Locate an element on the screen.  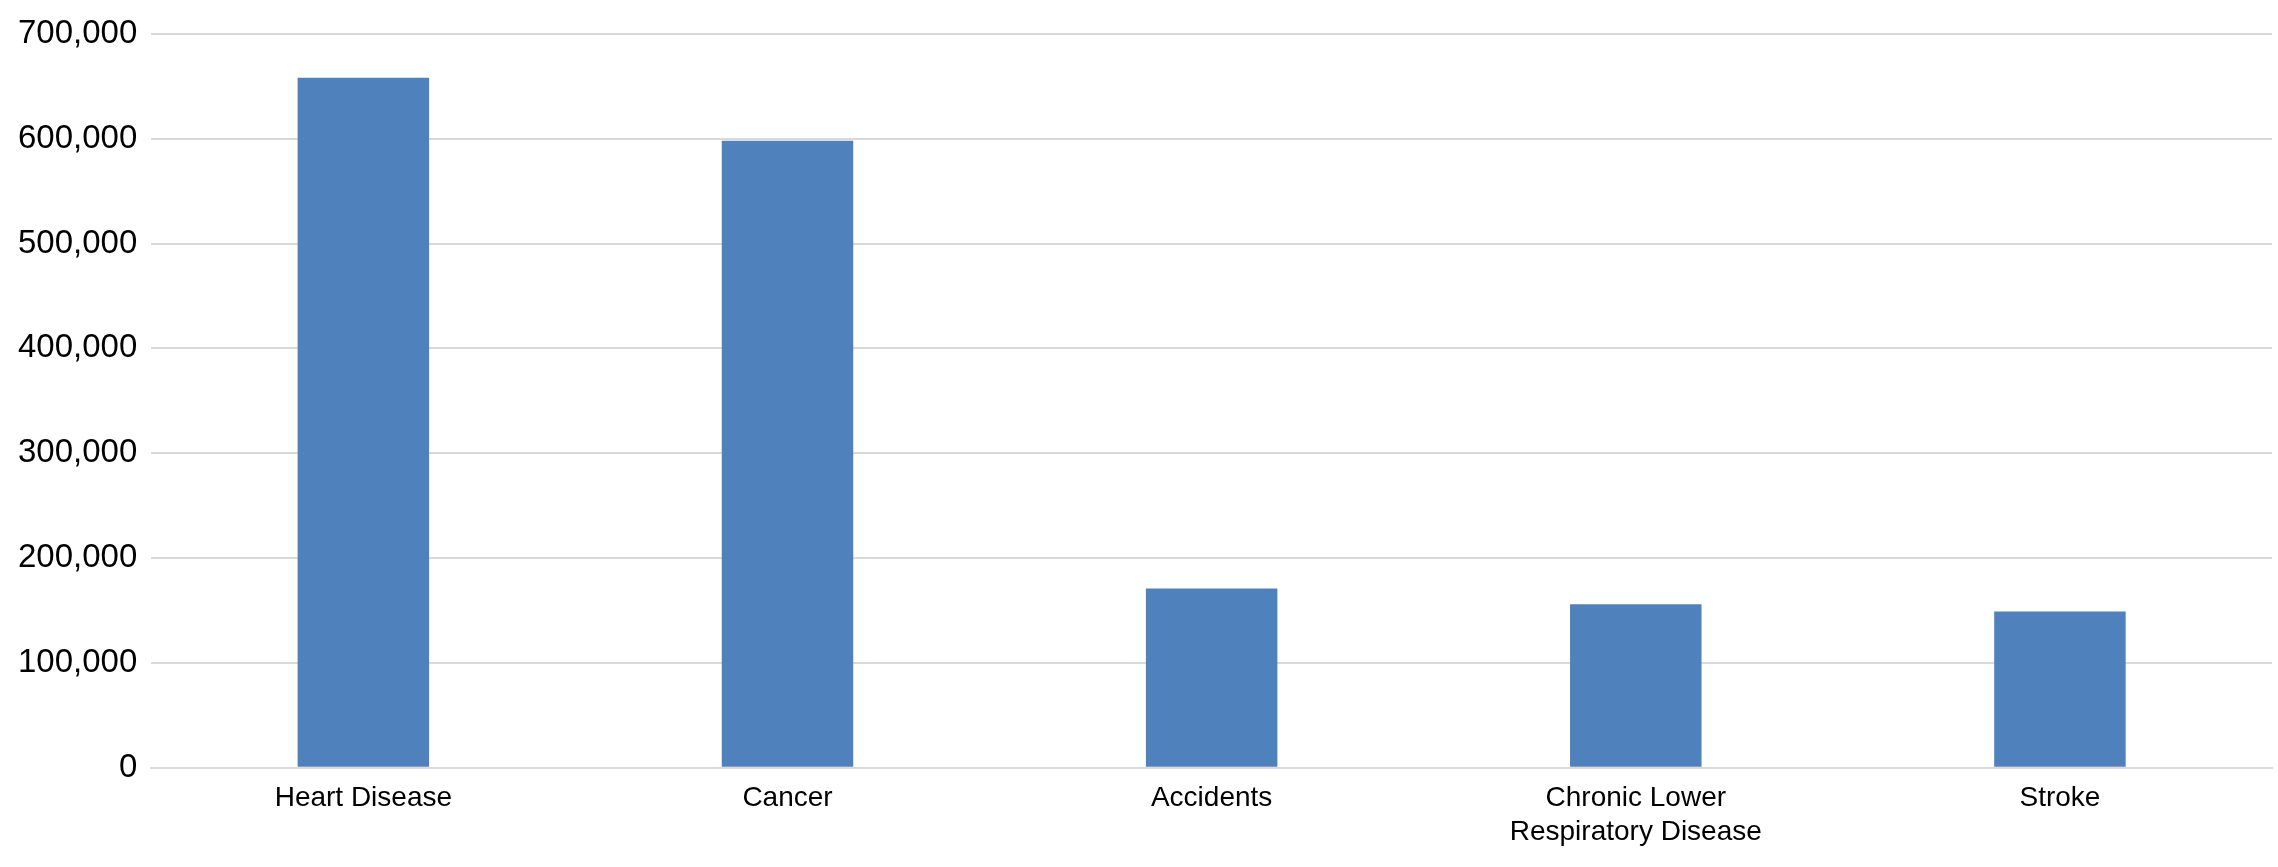
y-tick-label: 500,000 is located at coordinates (77, 241).